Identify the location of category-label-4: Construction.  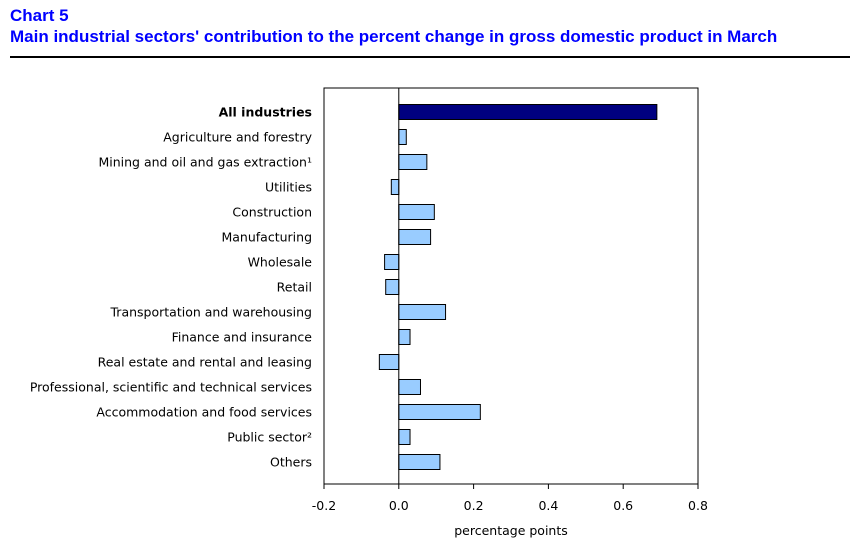
(272, 212).